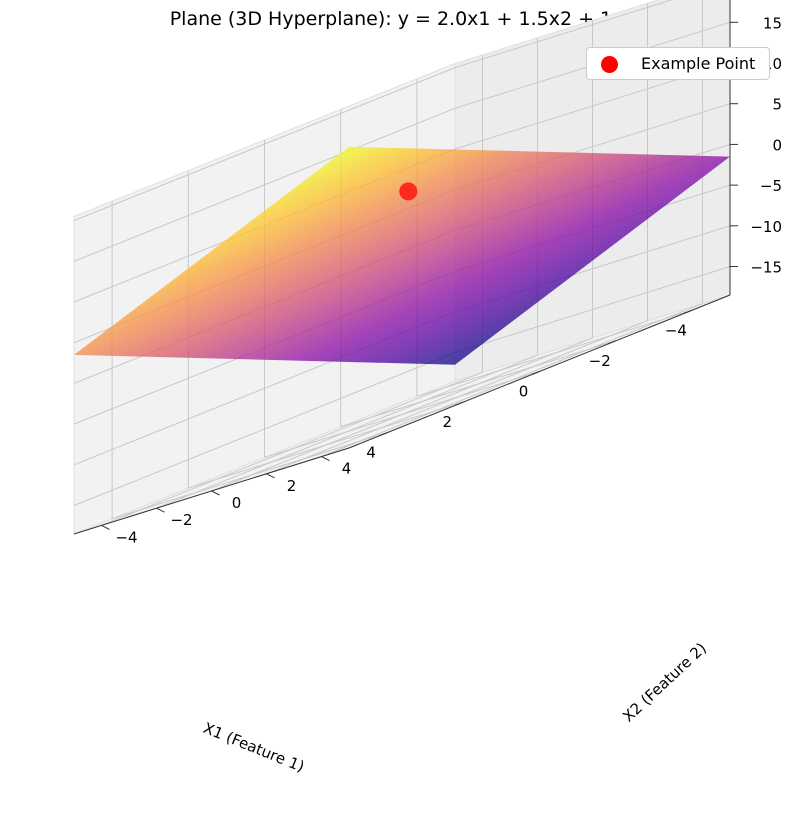 The width and height of the screenshot is (800, 819). I want to click on x-tick-label: 4, so click(371, 453).